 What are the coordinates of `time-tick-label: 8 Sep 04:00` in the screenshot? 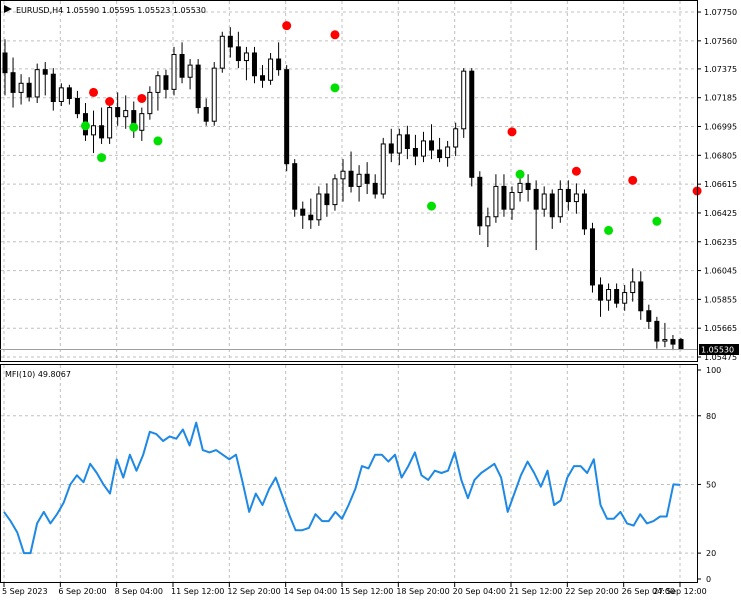 It's located at (139, 591).